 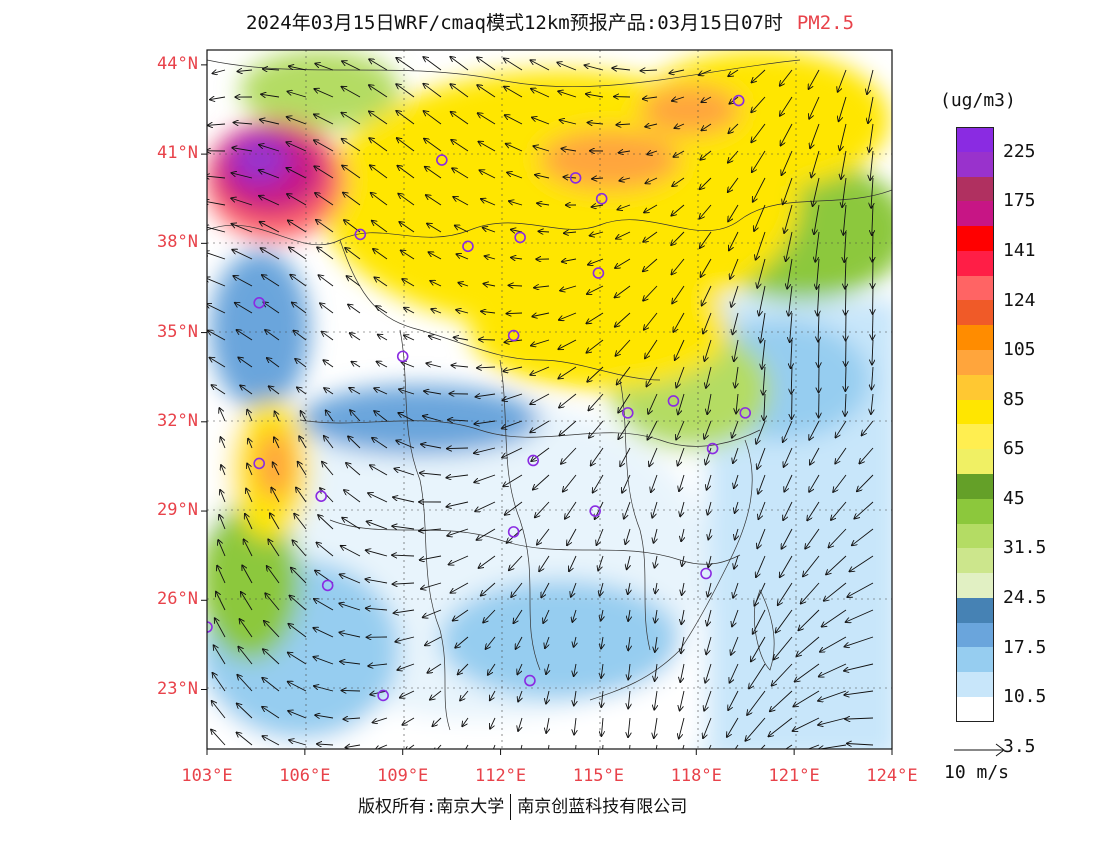 What do you see at coordinates (1025, 548) in the screenshot?
I see `legend-label: 31.5` at bounding box center [1025, 548].